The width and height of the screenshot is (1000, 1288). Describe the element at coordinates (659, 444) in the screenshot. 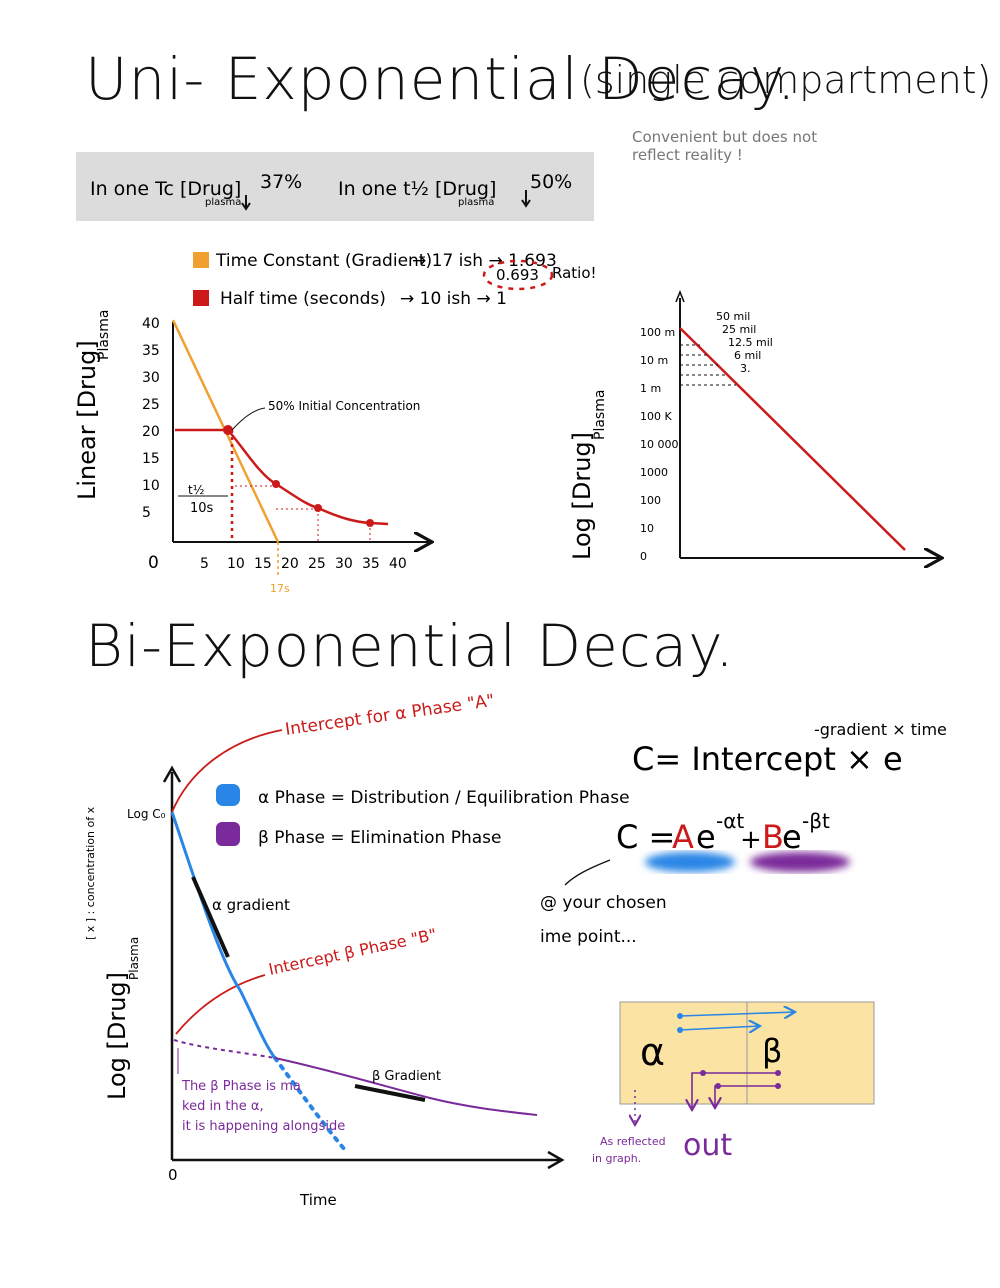

I see `log-y-tick: 10 000` at that location.